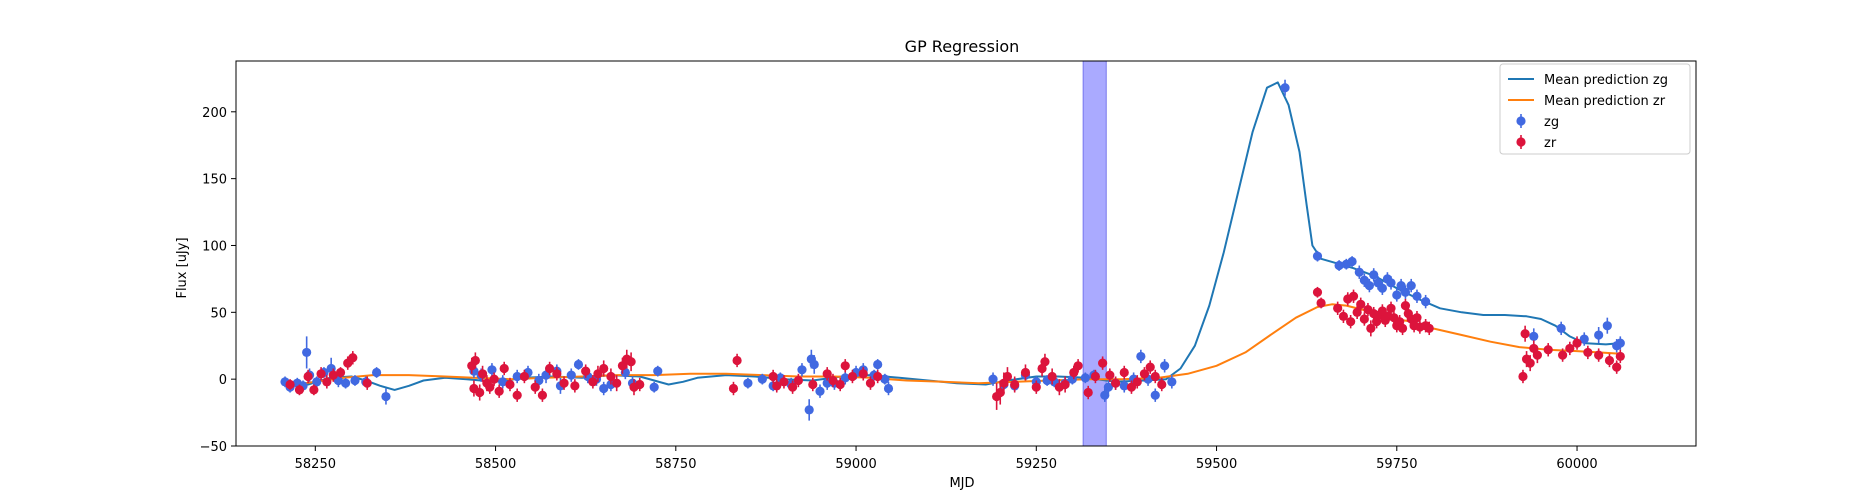 The width and height of the screenshot is (1875, 500). What do you see at coordinates (1521, 121) in the screenshot?
I see `legend-point-swatch` at bounding box center [1521, 121].